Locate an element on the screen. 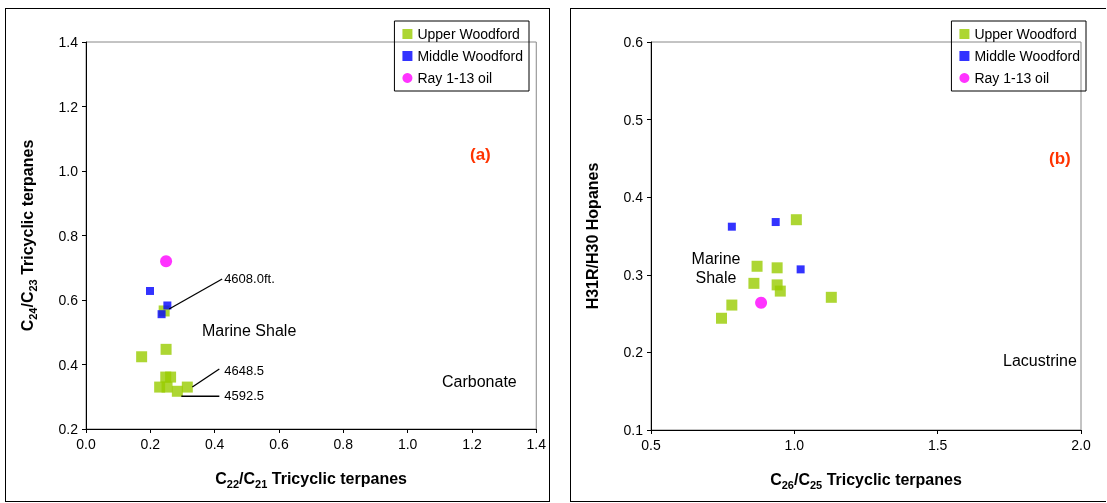  x-tick-label: 1.2 is located at coordinates (472, 444).